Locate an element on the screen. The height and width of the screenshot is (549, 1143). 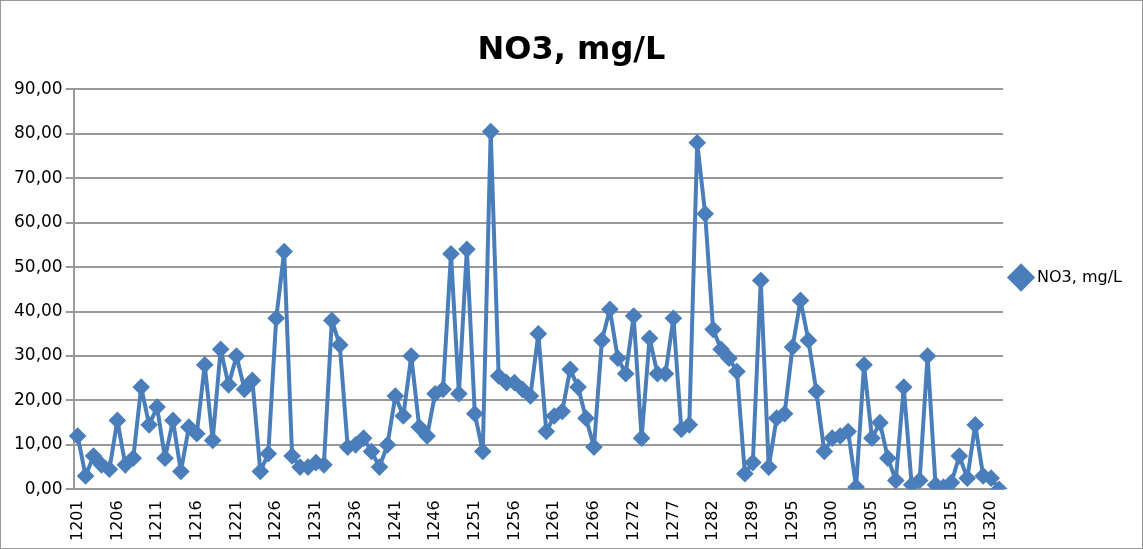
x-tick-label: 1320 is located at coordinates (990, 520).